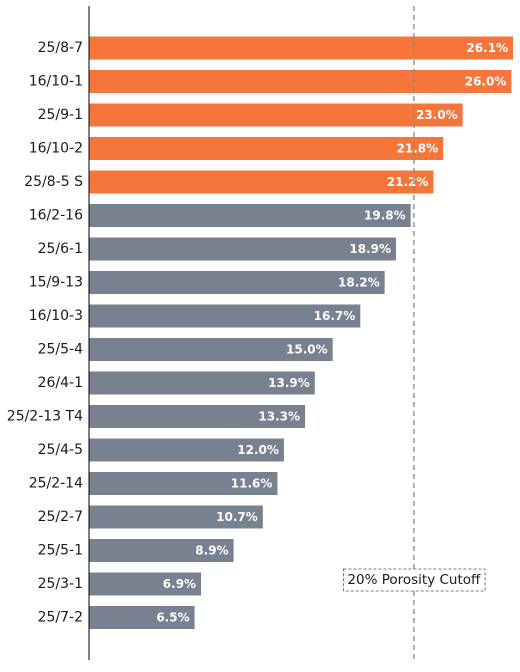 This screenshot has height=672, width=520. I want to click on category-label-25-2-7: 25/2-7, so click(60, 517).